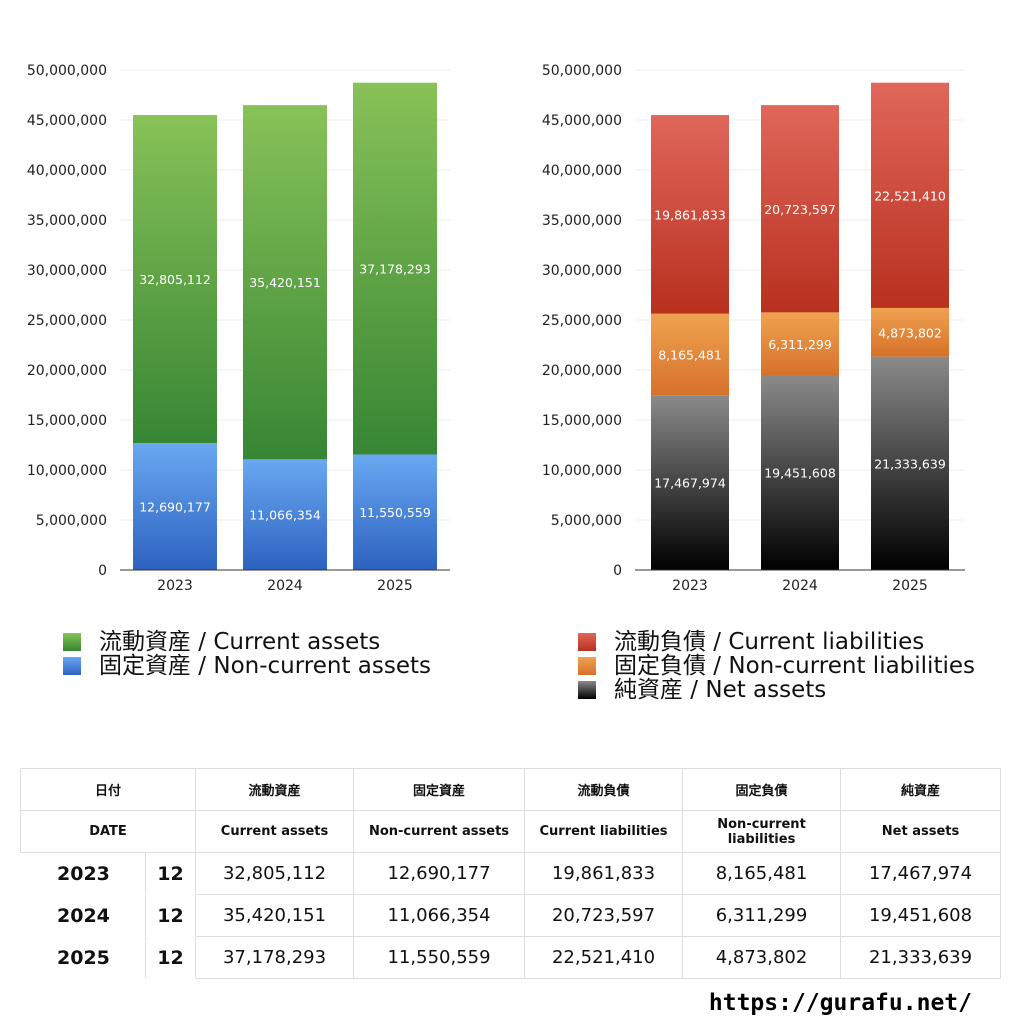  I want to click on data-label: 37,178,293, so click(395, 269).